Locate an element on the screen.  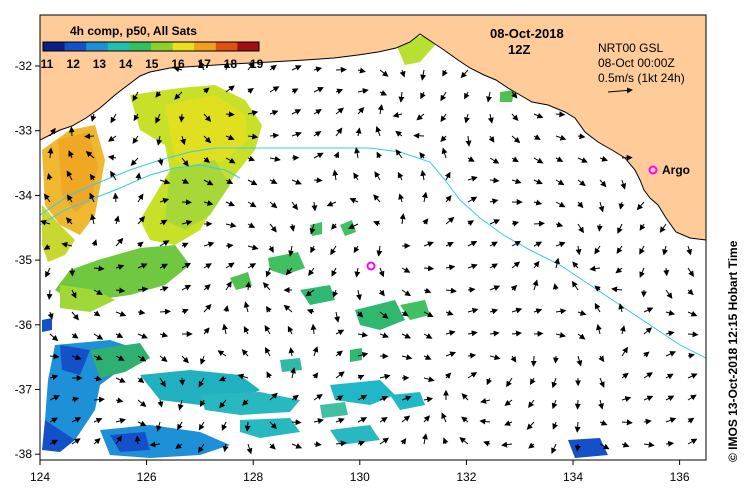
y-tick-label: -34 is located at coordinates (24, 195).